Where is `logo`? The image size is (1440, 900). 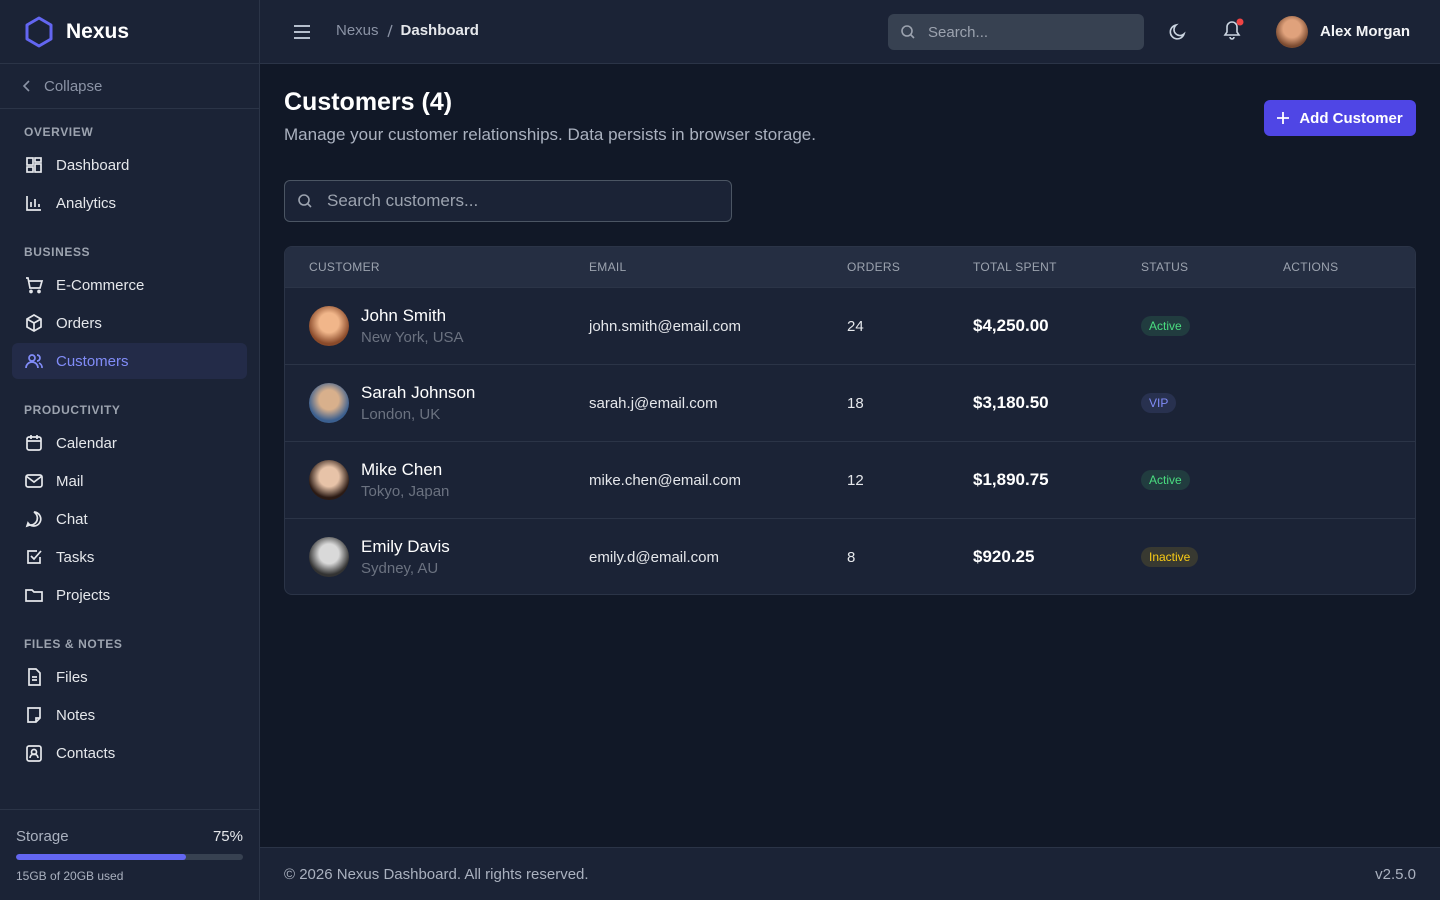 logo is located at coordinates (39, 31).